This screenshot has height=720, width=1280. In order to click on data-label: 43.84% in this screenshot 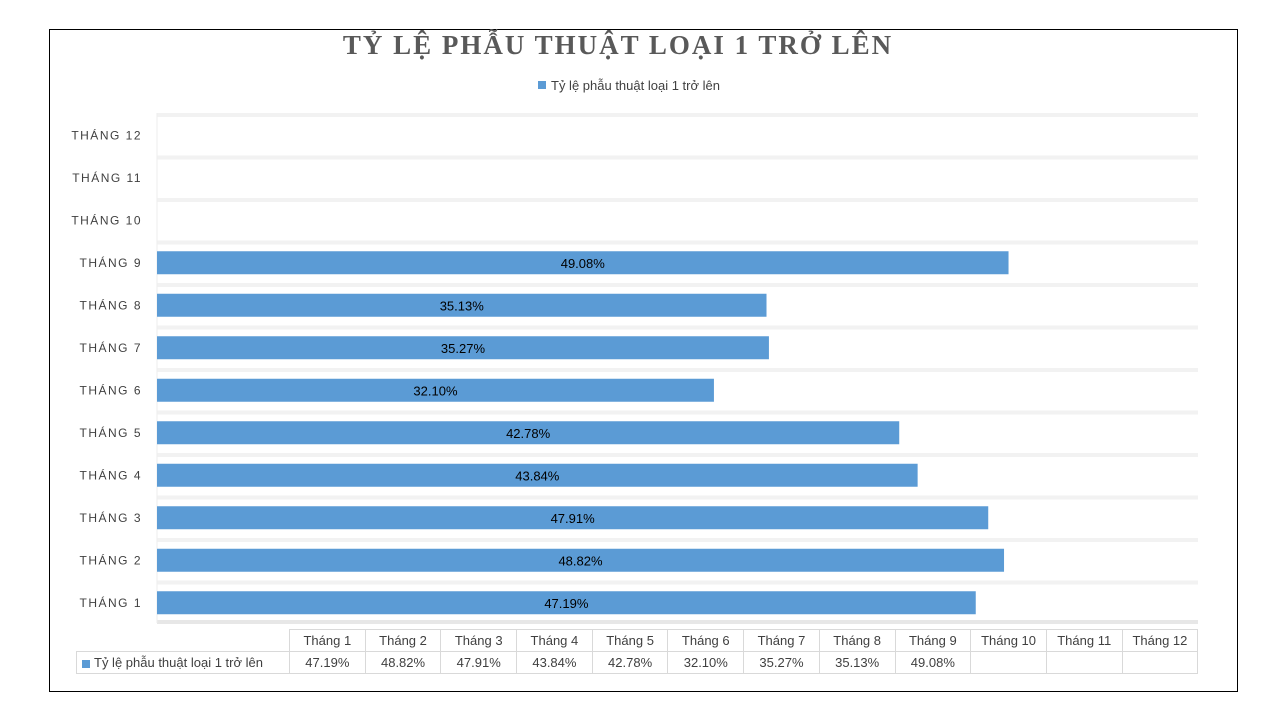, I will do `click(537, 475)`.